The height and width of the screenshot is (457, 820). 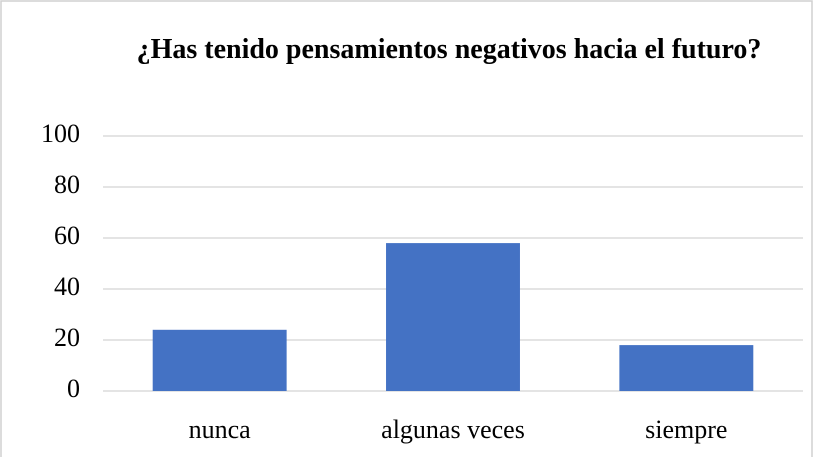 What do you see at coordinates (67, 337) in the screenshot?
I see `y-tick-label: 20` at bounding box center [67, 337].